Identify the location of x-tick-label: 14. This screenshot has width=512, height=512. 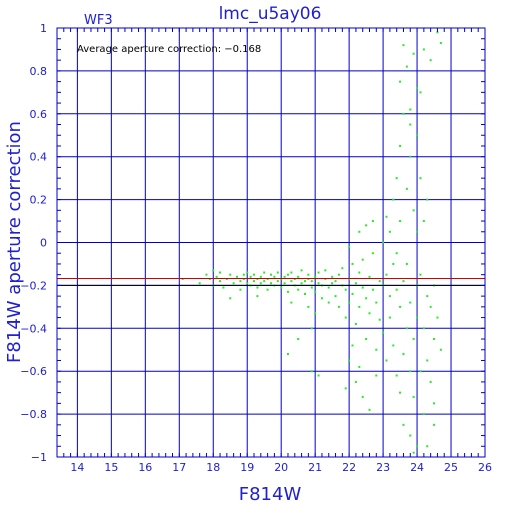
(77, 467).